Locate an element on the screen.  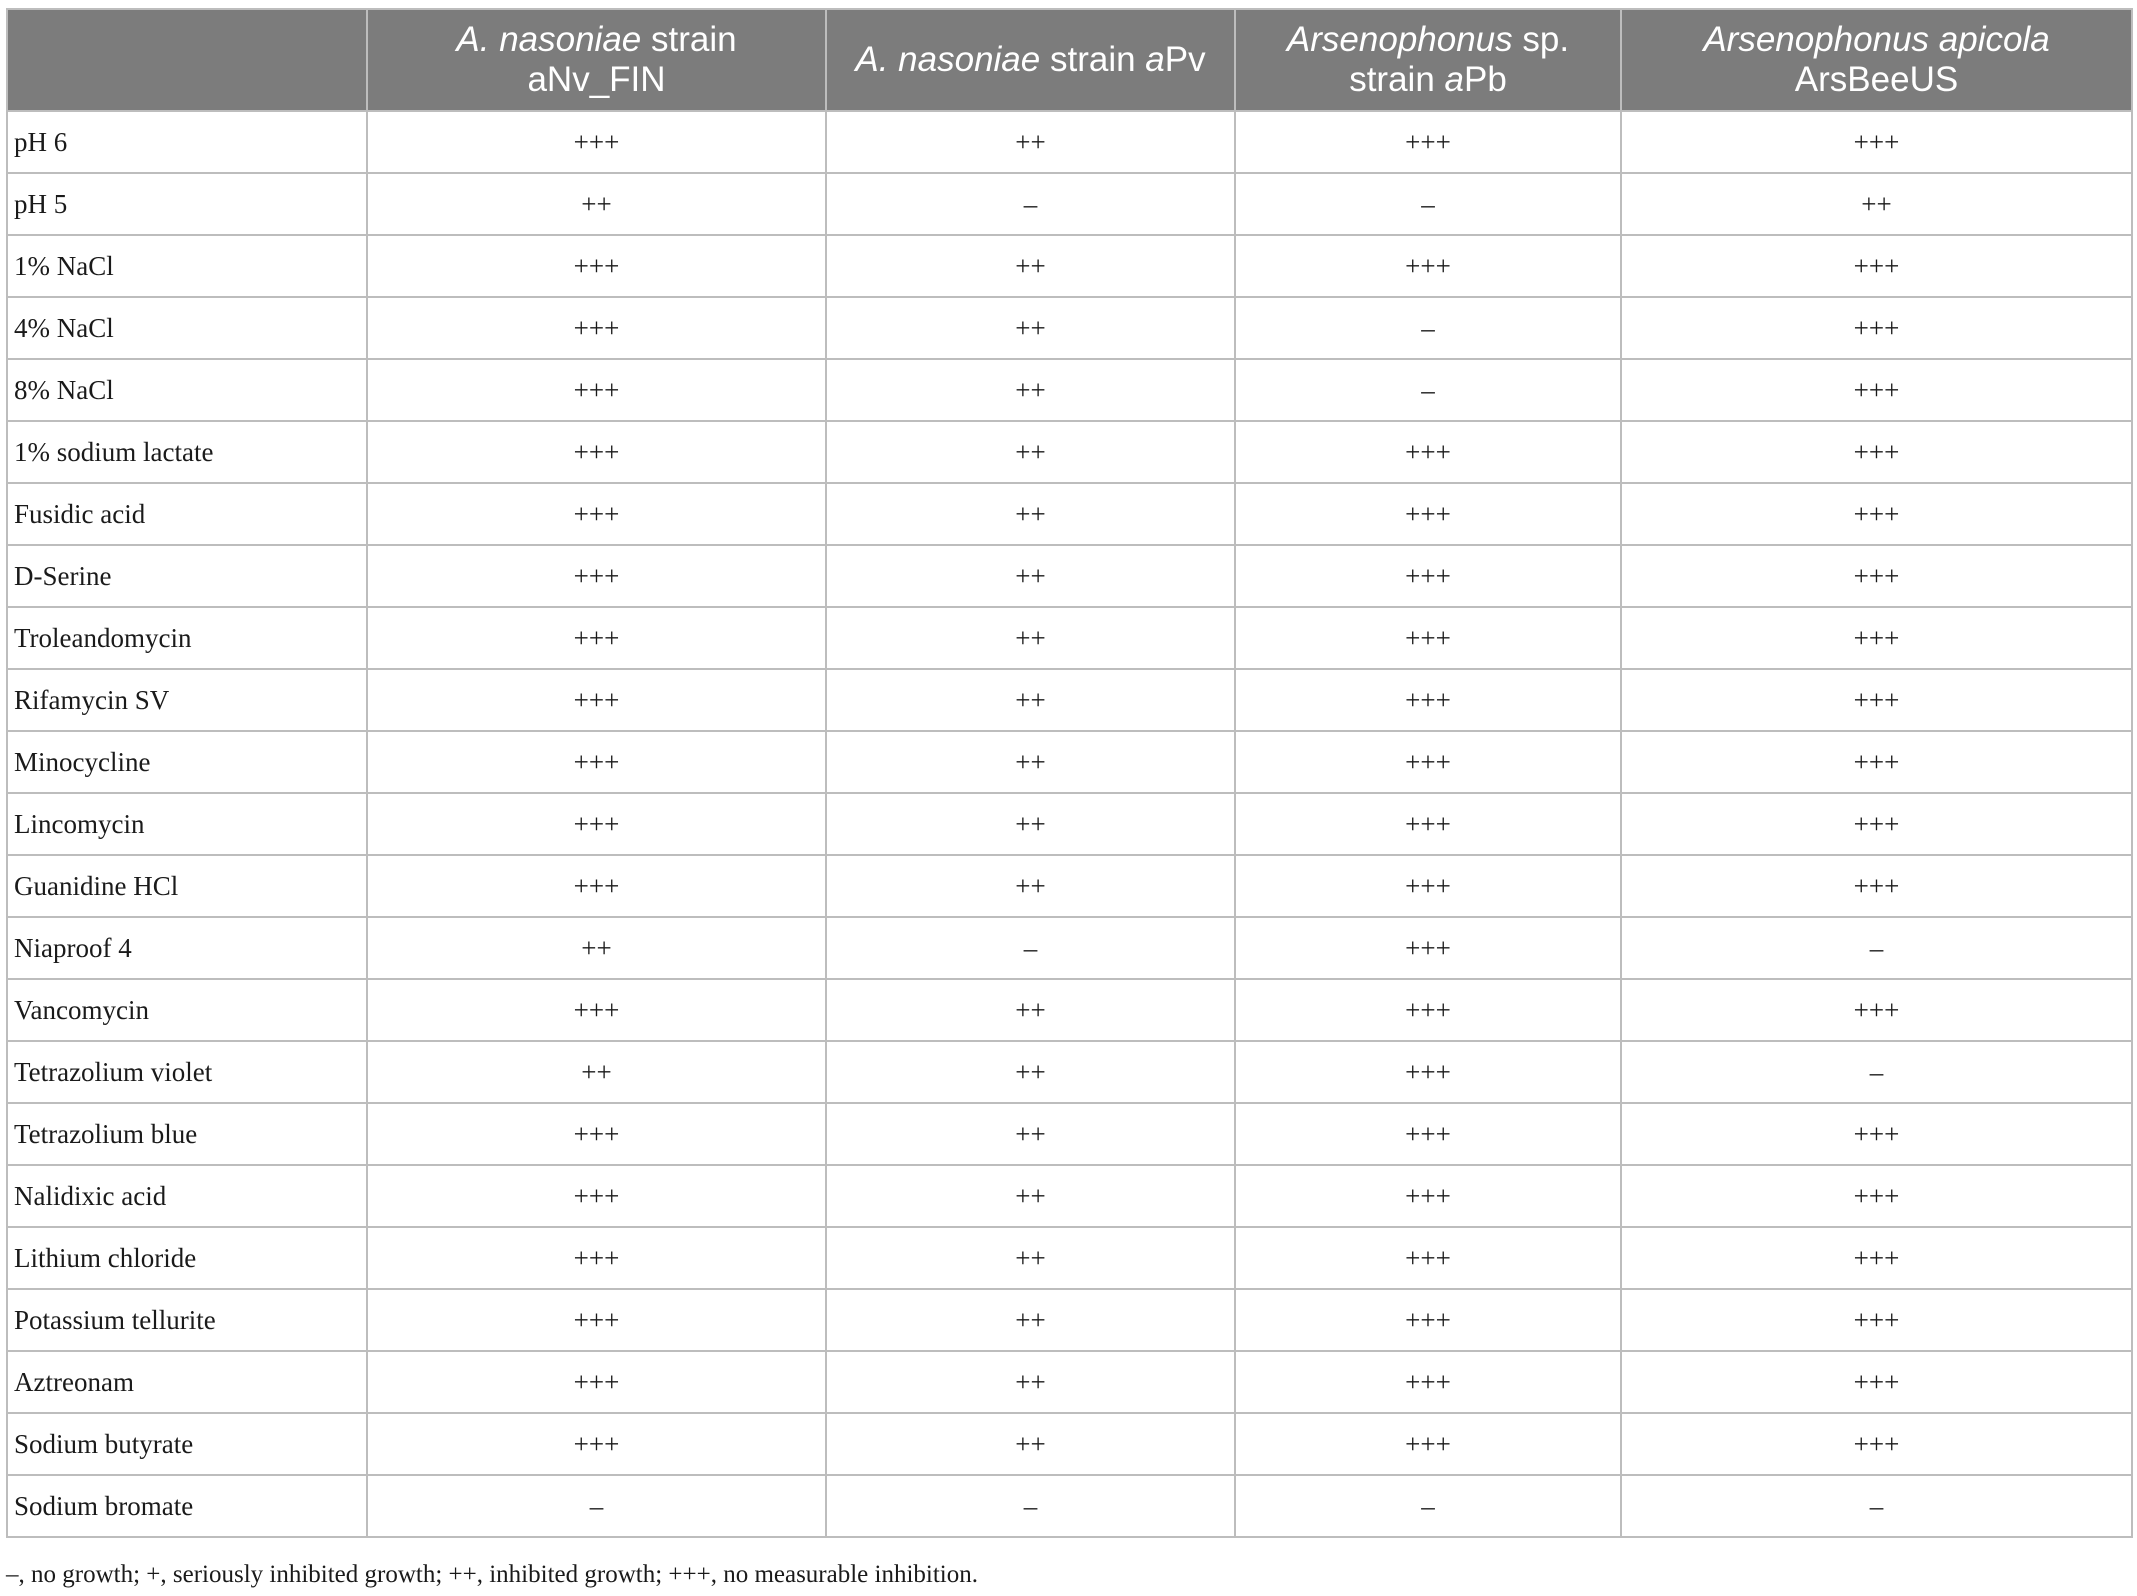
table-row: Vancomycin +++ ++ +++ +++ is located at coordinates (1069, 1010).